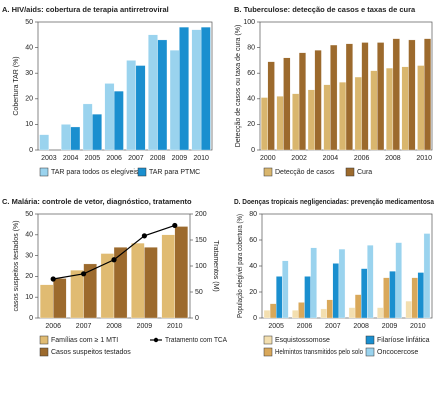 The height and width of the screenshot is (393, 436). I want to click on x-tick-label: 2004, so click(331, 158).